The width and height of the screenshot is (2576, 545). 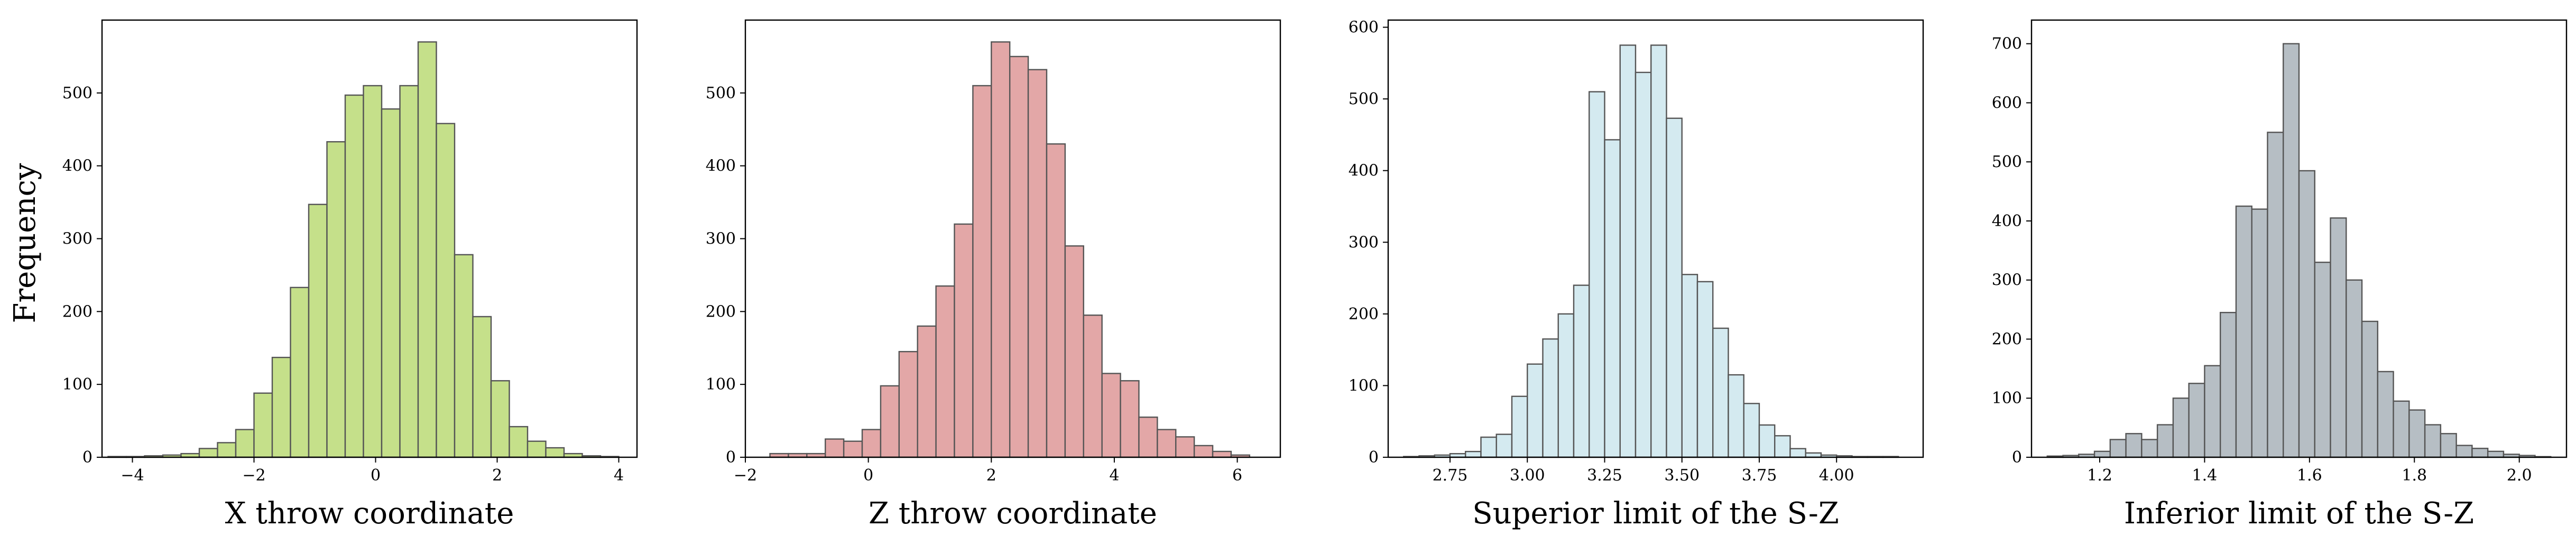 What do you see at coordinates (2099, 475) in the screenshot?
I see `x-tick-label: 1.2` at bounding box center [2099, 475].